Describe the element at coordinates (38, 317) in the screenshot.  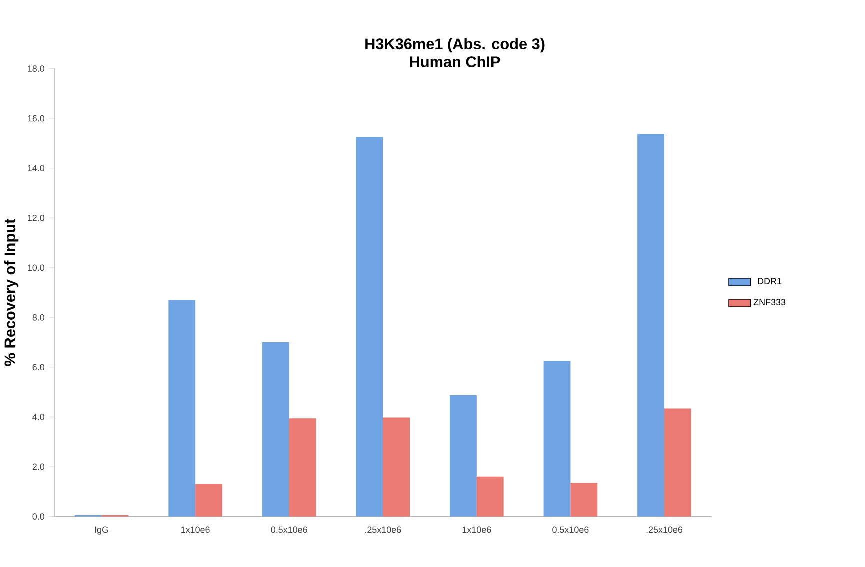
I see `y-tick-label: 8.0` at that location.